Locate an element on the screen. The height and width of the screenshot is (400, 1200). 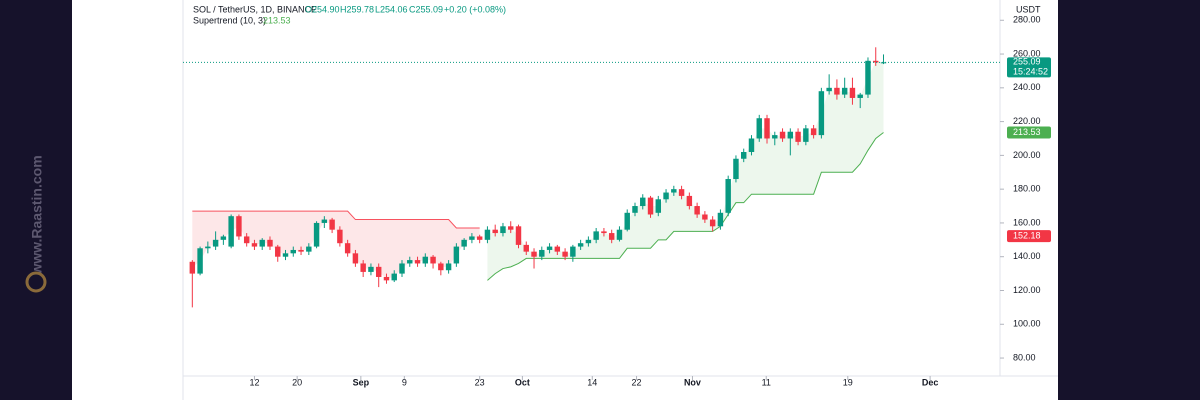
x-tick-label: 19 is located at coordinates (848, 382).